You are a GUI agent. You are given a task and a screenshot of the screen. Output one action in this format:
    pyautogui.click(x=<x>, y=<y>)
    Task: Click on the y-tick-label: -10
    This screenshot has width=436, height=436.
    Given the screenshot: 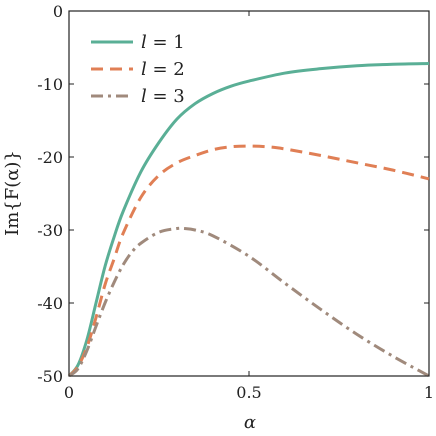 What is the action you would take?
    pyautogui.click(x=50, y=84)
    